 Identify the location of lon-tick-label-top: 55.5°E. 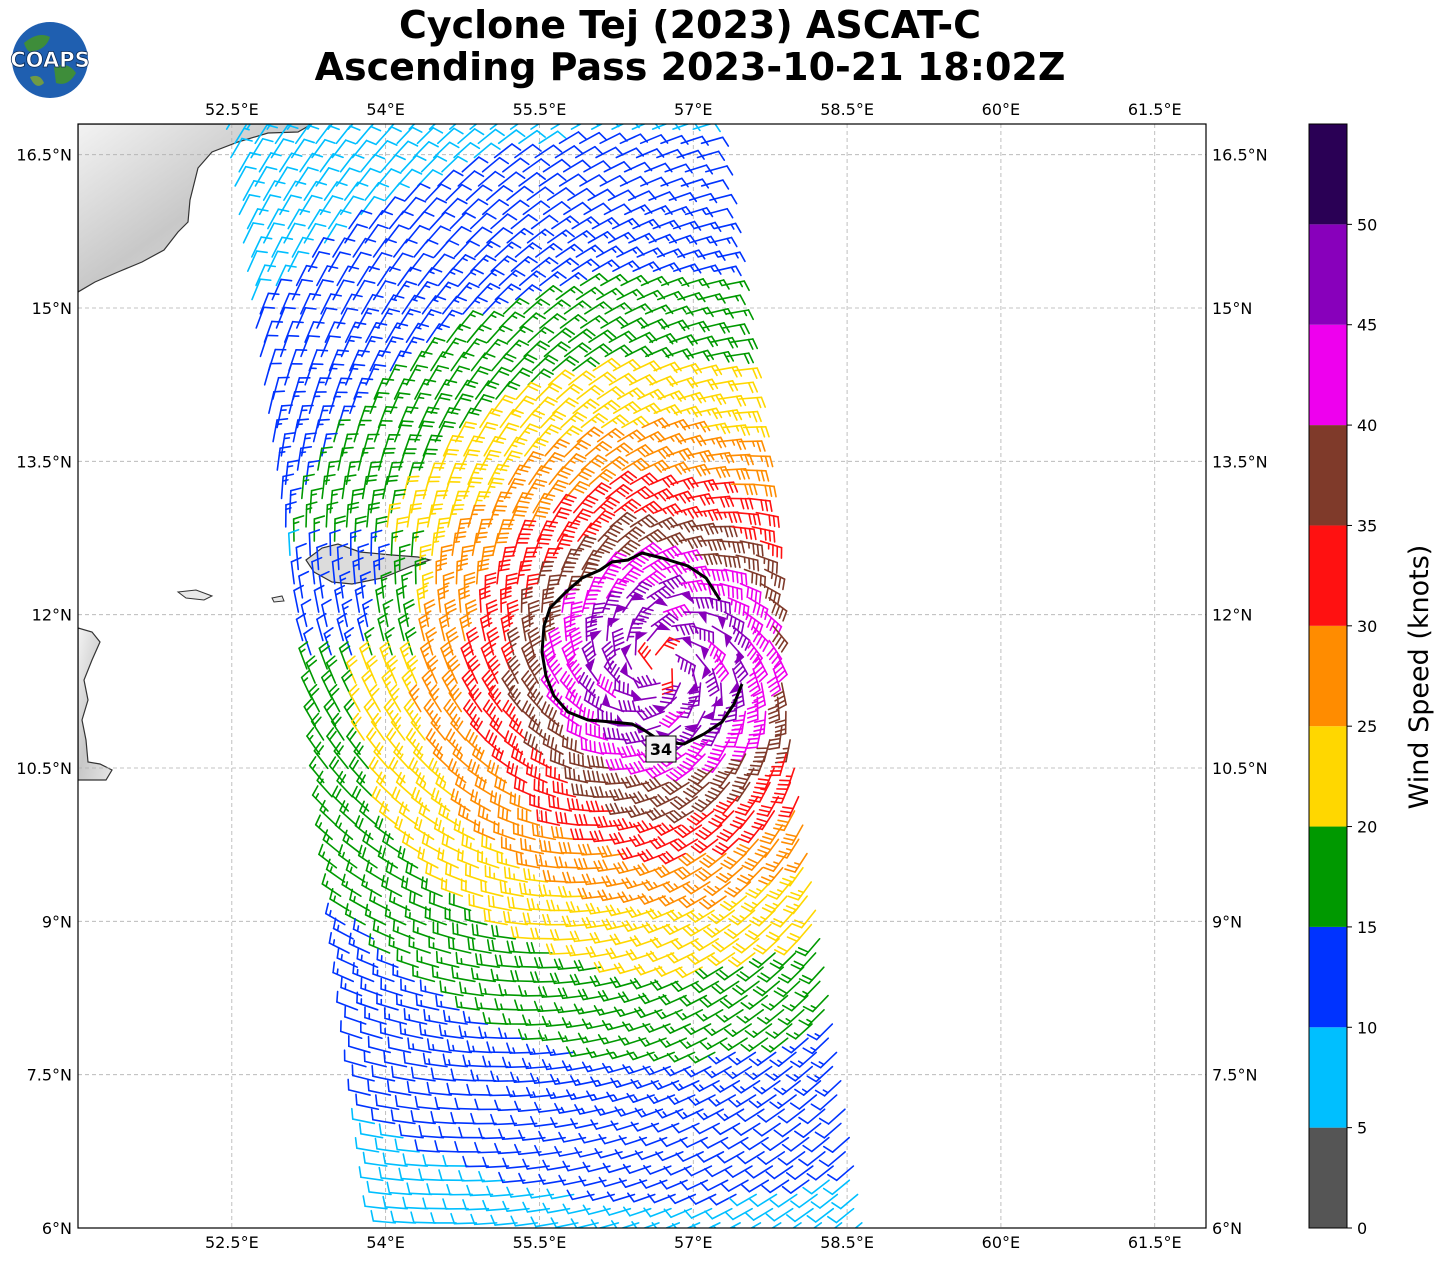
(540, 109).